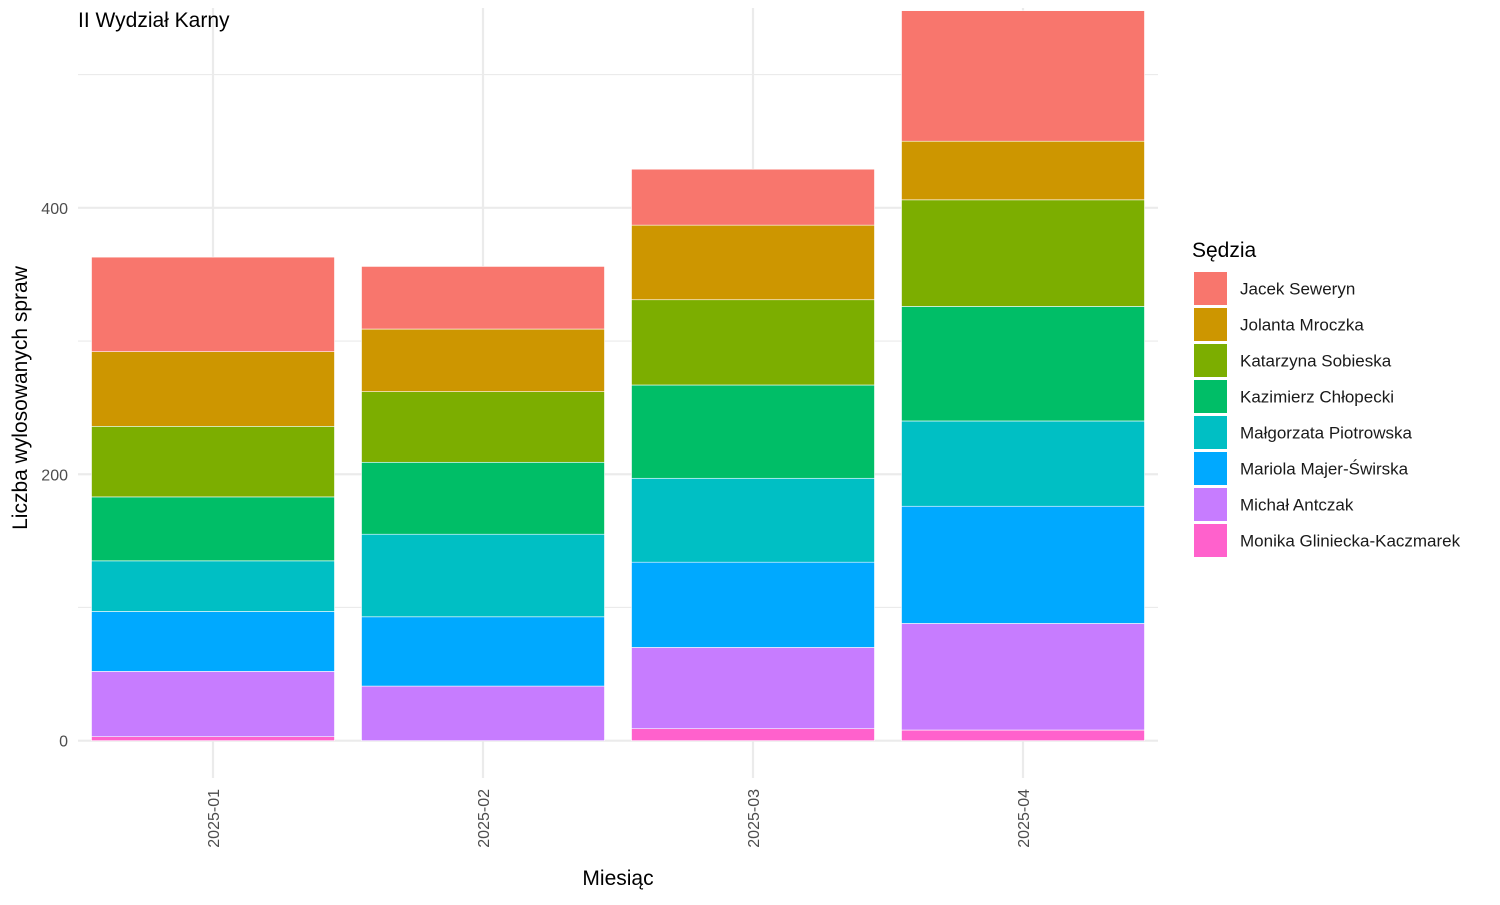 The width and height of the screenshot is (1500, 905). I want to click on legend-label: Monika Gliniecka-Kaczmarek, so click(1350, 541).